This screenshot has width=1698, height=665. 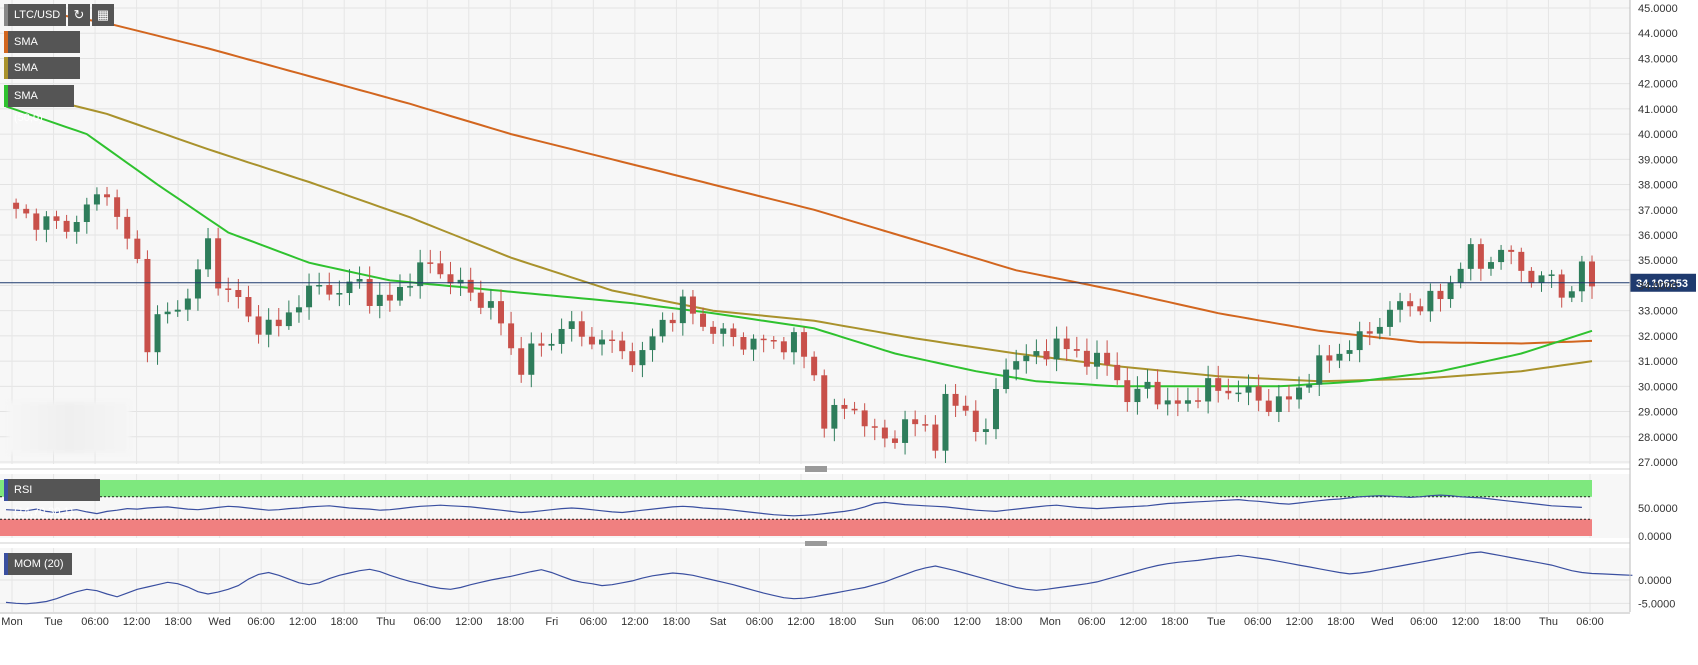 What do you see at coordinates (1655, 537) in the screenshot?
I see `rsi-tick-label: 0.0000` at bounding box center [1655, 537].